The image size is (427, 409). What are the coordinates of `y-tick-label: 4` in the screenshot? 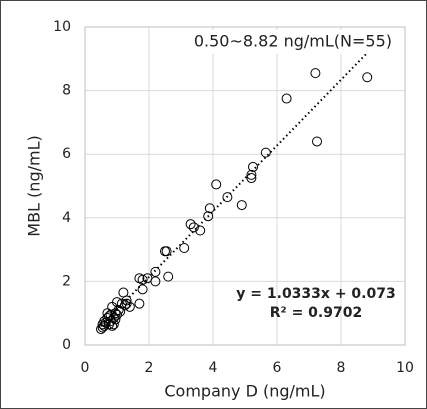 It's located at (66, 218).